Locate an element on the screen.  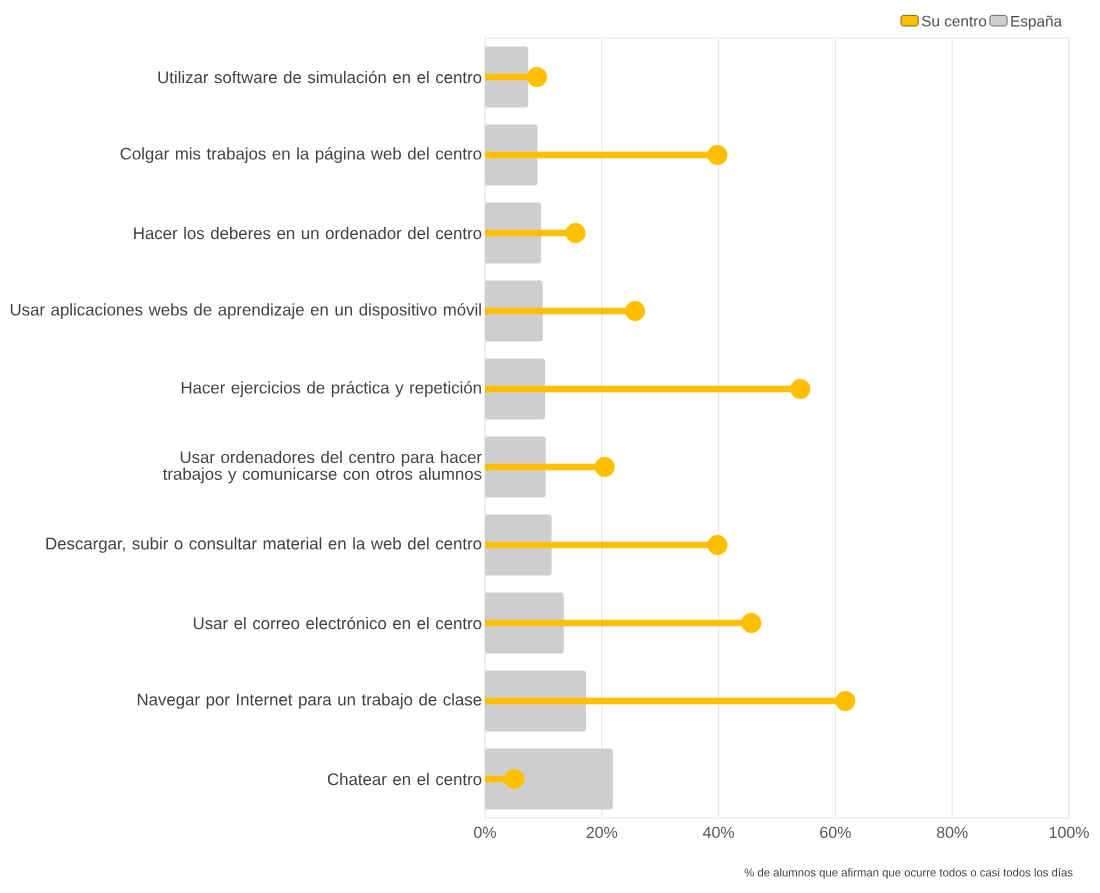
y-tick-label: Hacer ejercicios de práctica y repetición is located at coordinates (331, 389).